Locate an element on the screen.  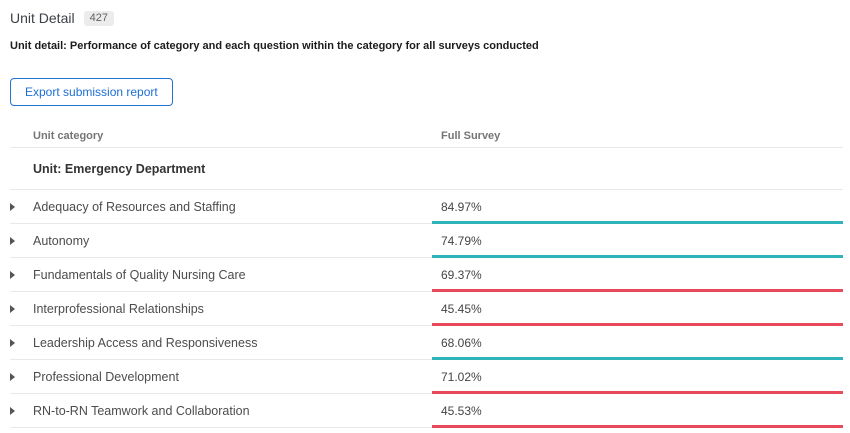
full-survey-cell: 74.79% is located at coordinates (637, 241).